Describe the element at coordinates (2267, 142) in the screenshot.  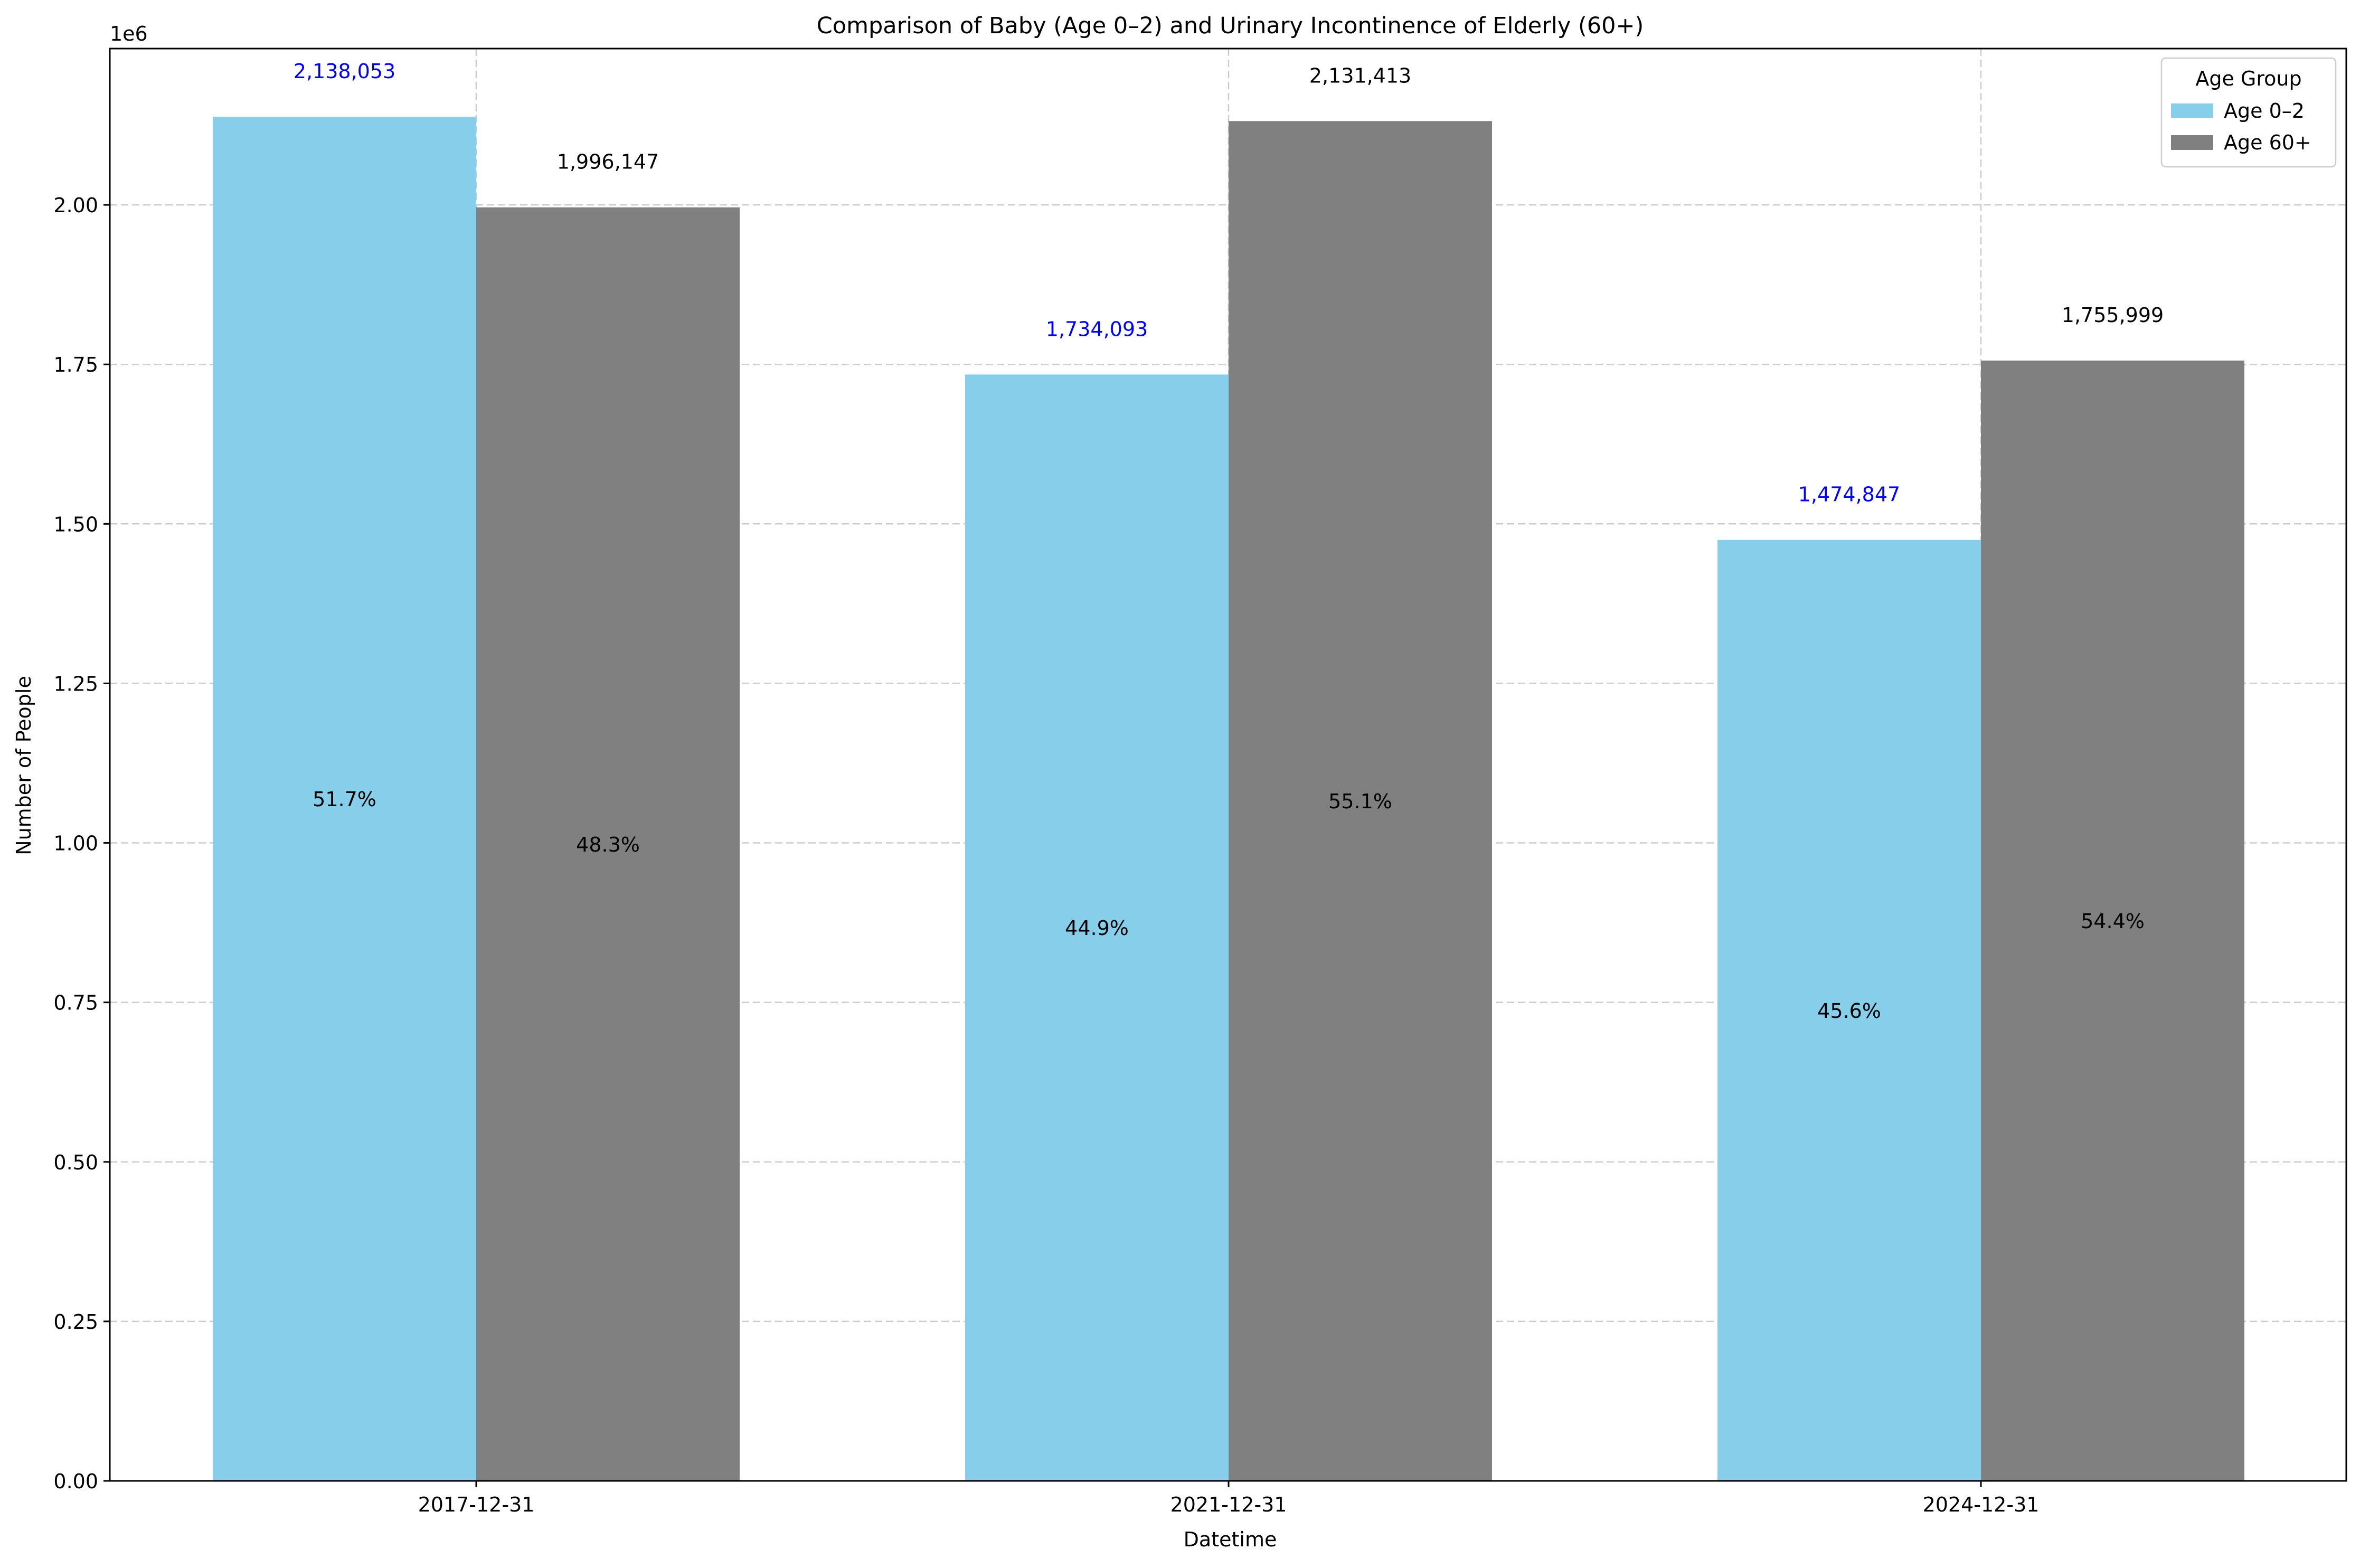
I see `legend-entry-label: Age 60+` at that location.